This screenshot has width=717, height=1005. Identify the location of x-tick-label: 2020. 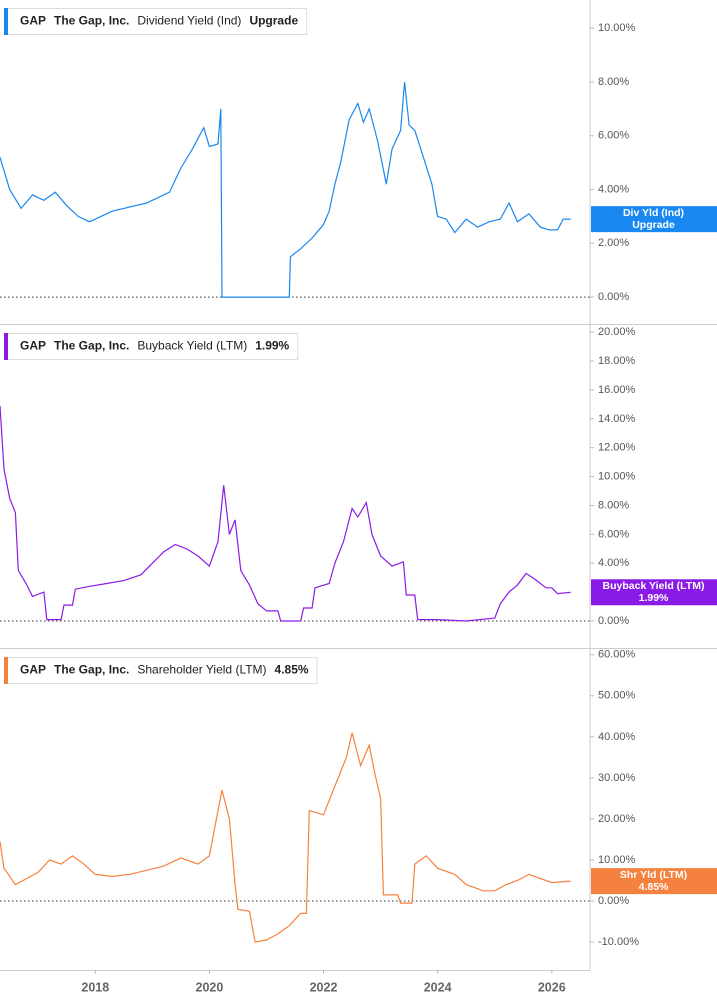
(210, 987).